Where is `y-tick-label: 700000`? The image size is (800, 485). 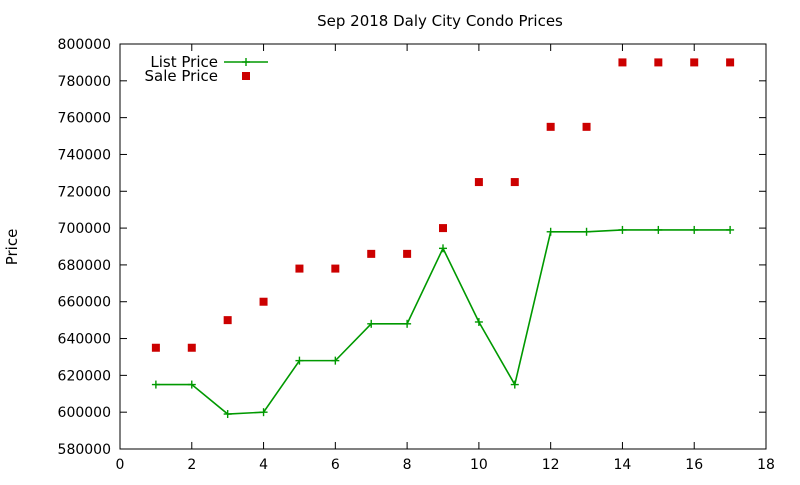
y-tick-label: 700000 is located at coordinates (84, 229).